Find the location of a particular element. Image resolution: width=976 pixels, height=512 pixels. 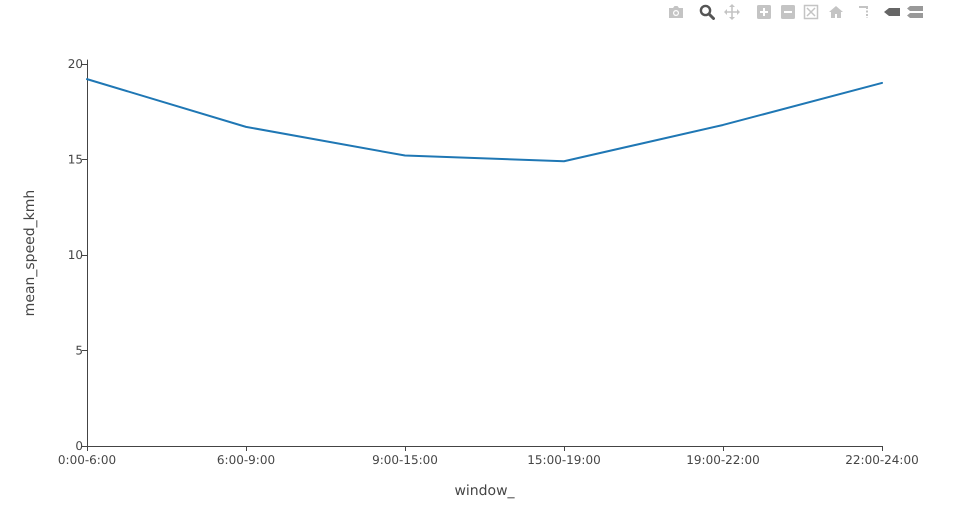

x-tick-label: 9:00-15:00 is located at coordinates (405, 460).